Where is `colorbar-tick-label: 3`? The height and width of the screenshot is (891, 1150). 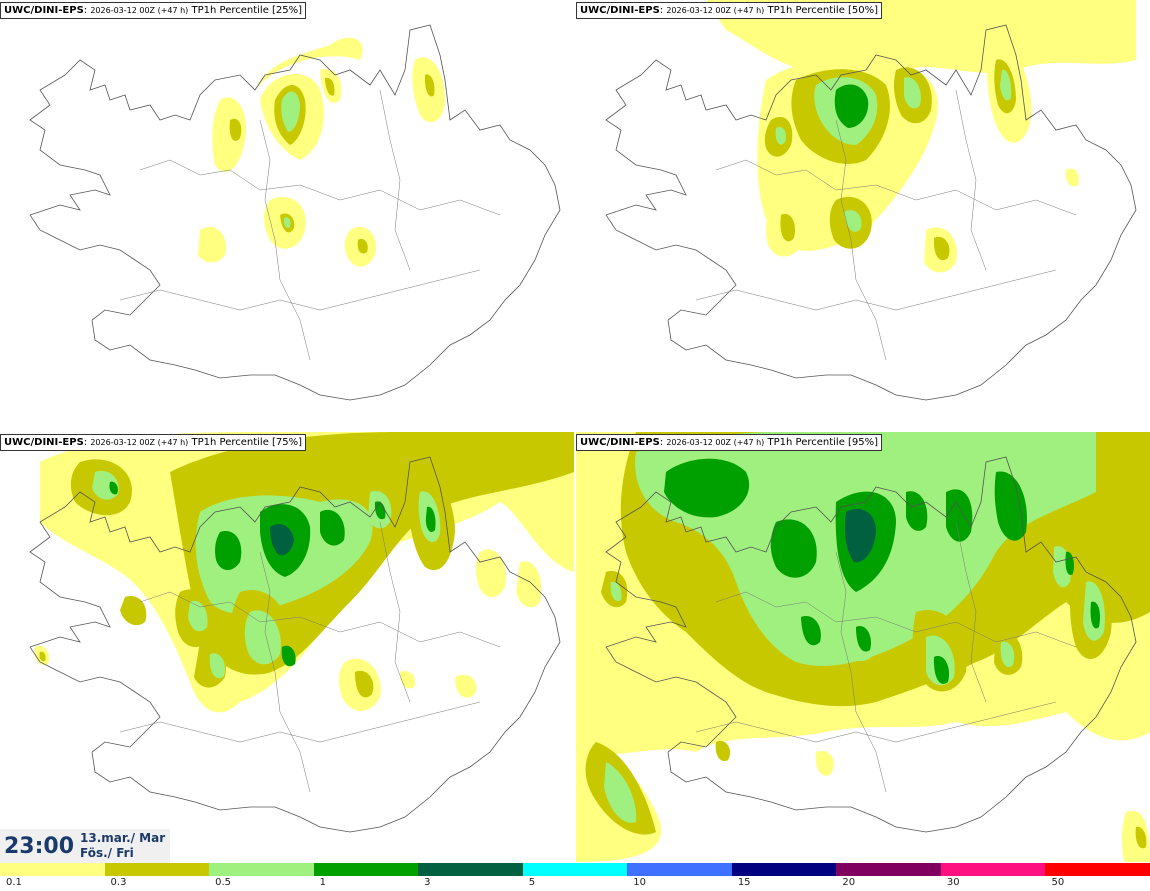 colorbar-tick-label: 3 is located at coordinates (427, 882).